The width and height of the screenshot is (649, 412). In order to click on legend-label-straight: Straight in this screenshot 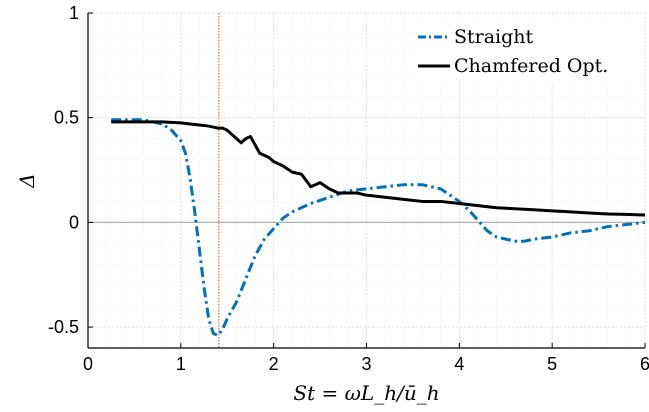, I will do `click(494, 37)`.